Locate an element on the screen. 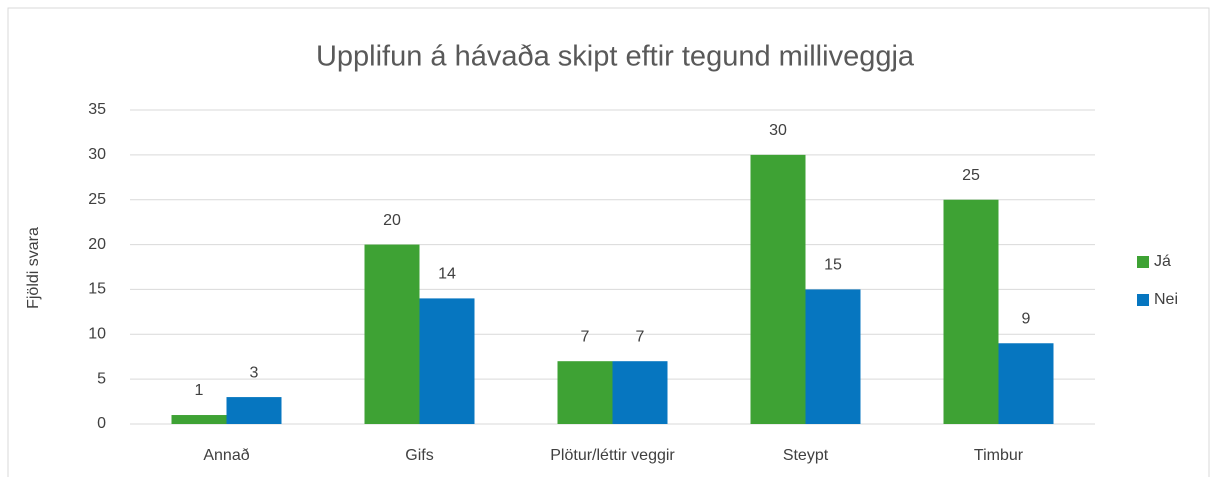 The image size is (1218, 477). data-label: 25 is located at coordinates (971, 175).